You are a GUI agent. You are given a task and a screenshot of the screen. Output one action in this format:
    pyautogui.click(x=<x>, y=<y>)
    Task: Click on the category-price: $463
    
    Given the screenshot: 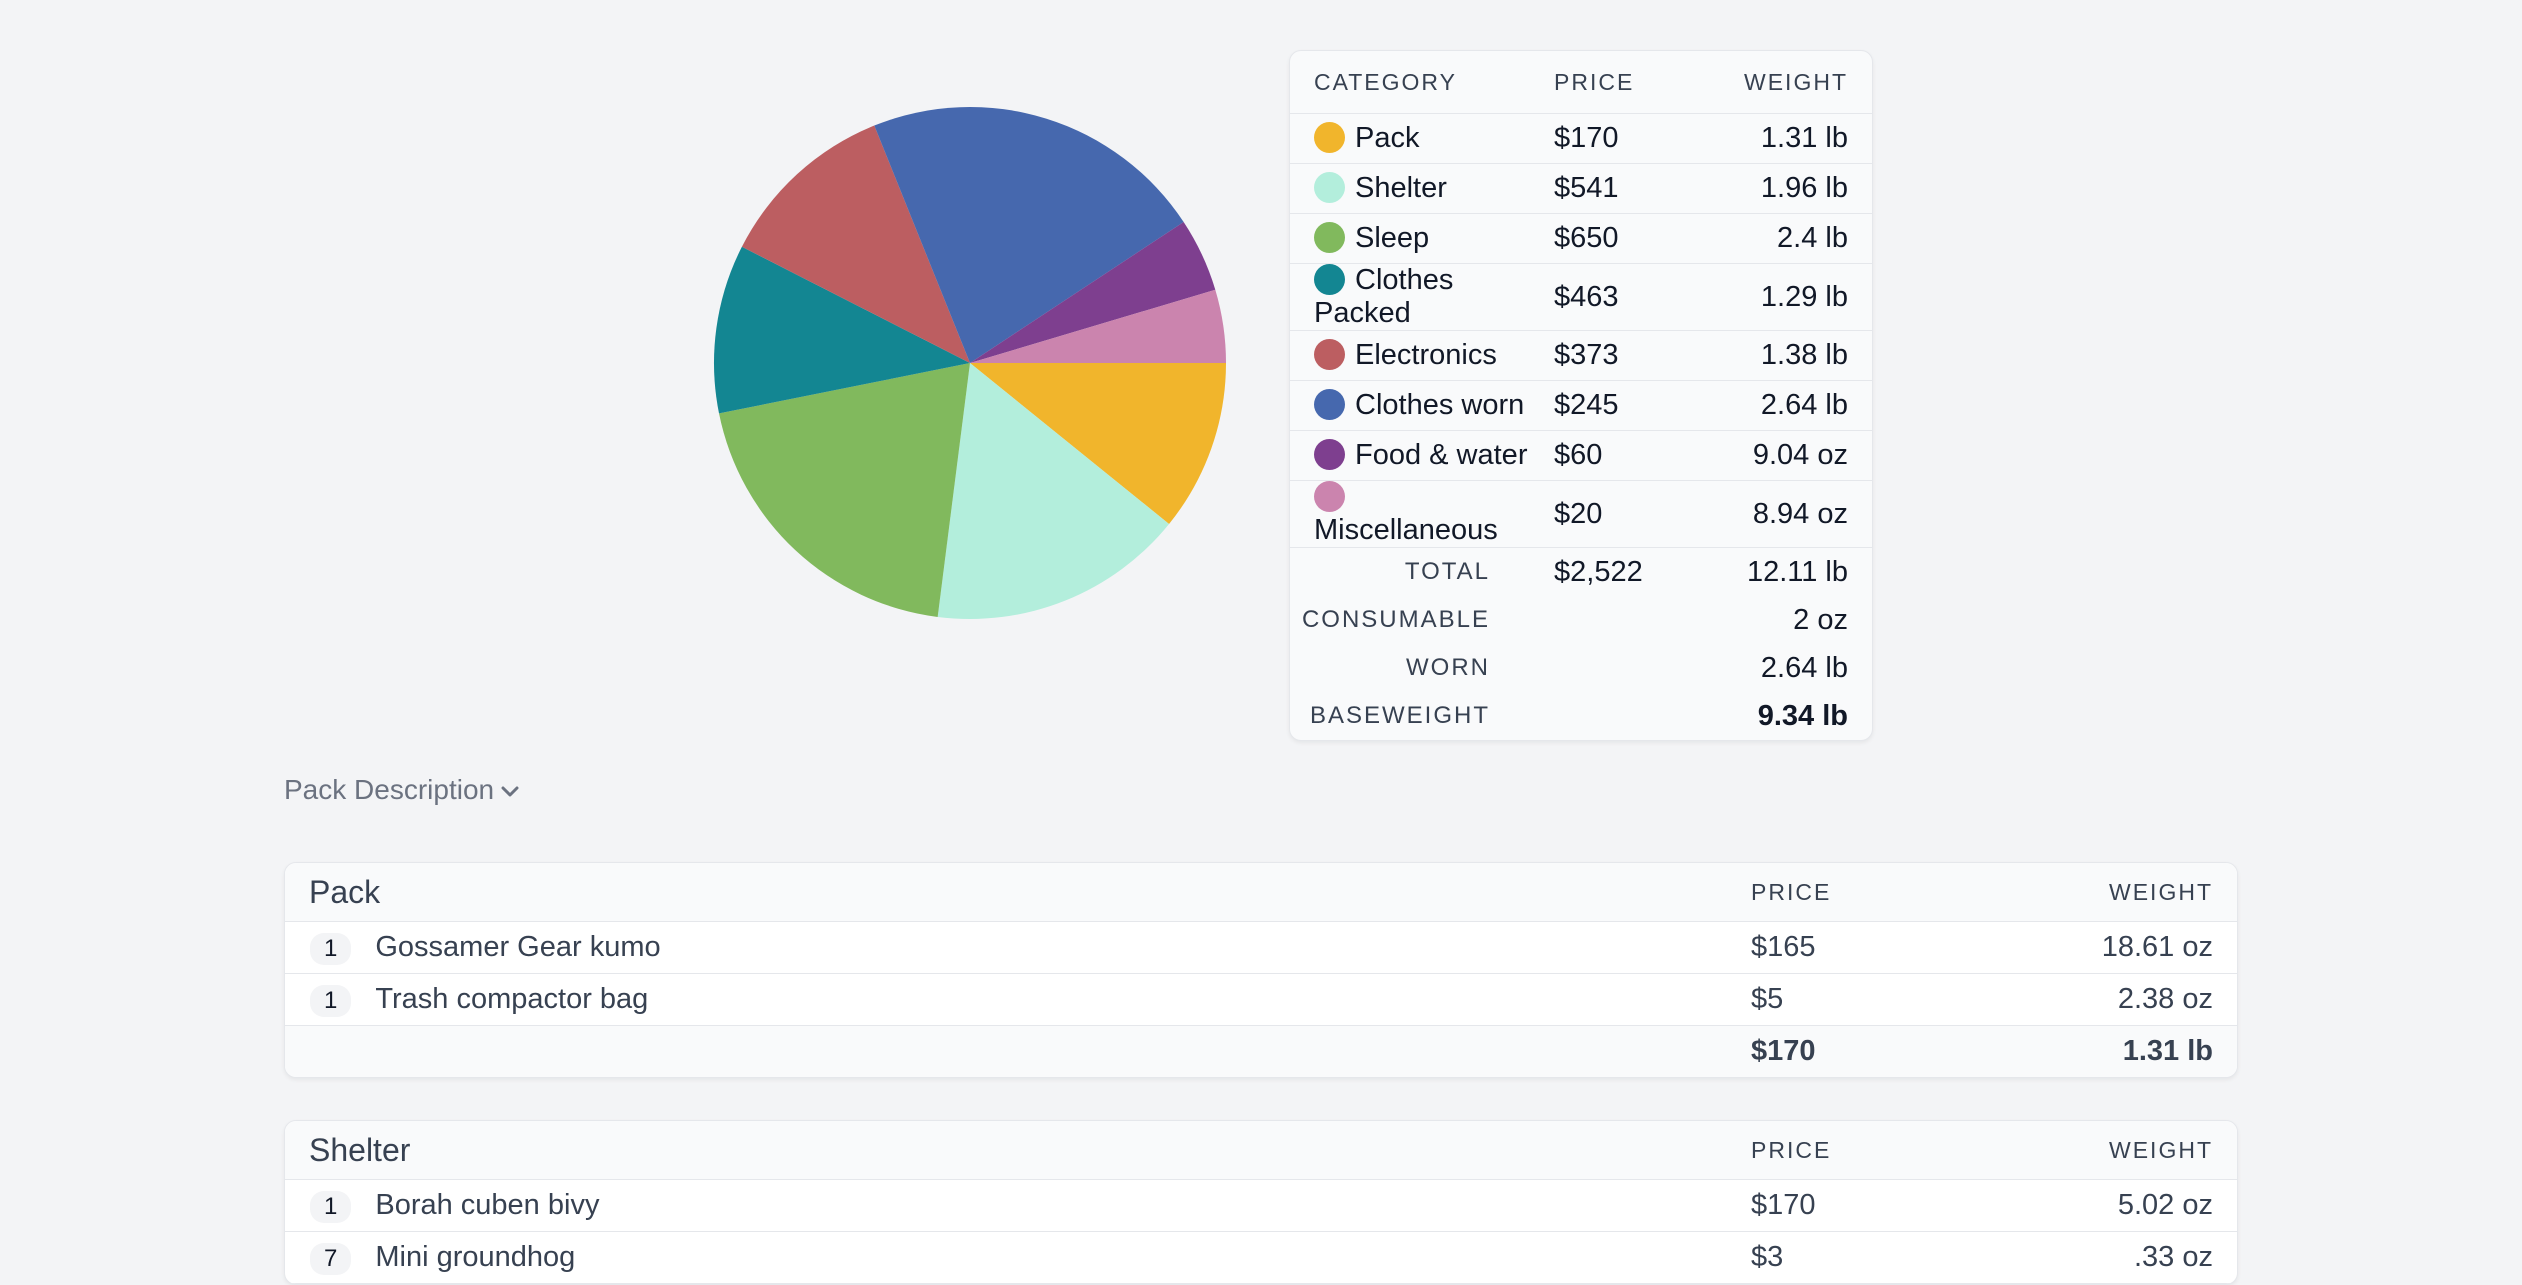 What is the action you would take?
    pyautogui.click(x=1602, y=297)
    